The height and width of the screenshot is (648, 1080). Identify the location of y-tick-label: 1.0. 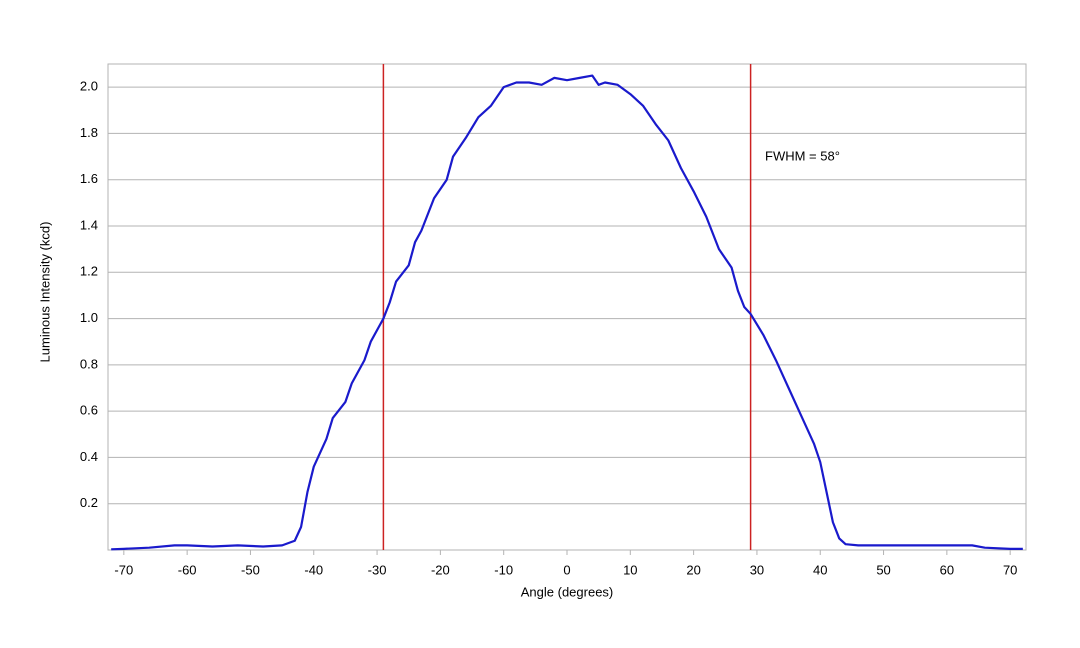
(89, 317).